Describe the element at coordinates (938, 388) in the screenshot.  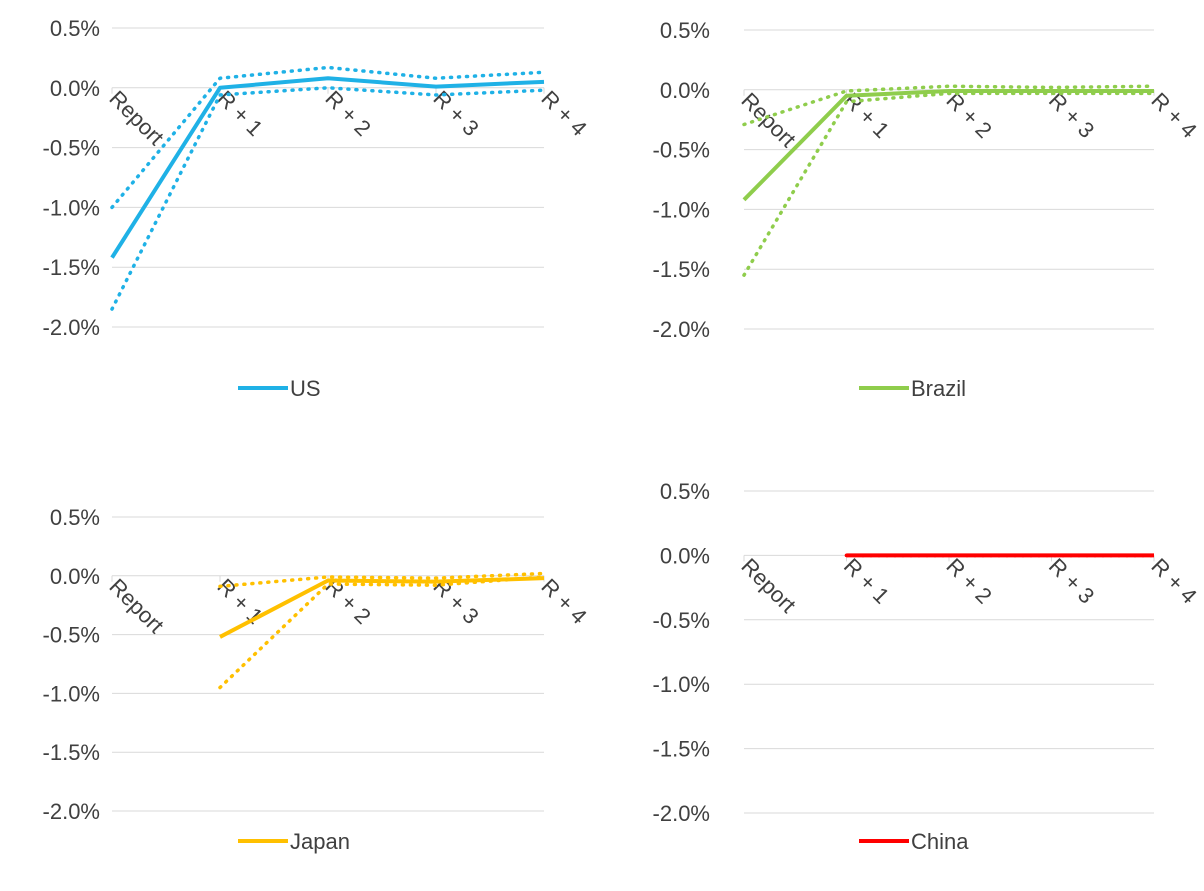
I see `legend-label: Brazil` at that location.